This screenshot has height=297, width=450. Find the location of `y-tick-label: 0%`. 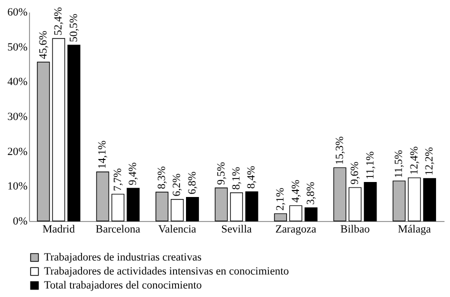

y-tick-label: 0% is located at coordinates (20, 222).